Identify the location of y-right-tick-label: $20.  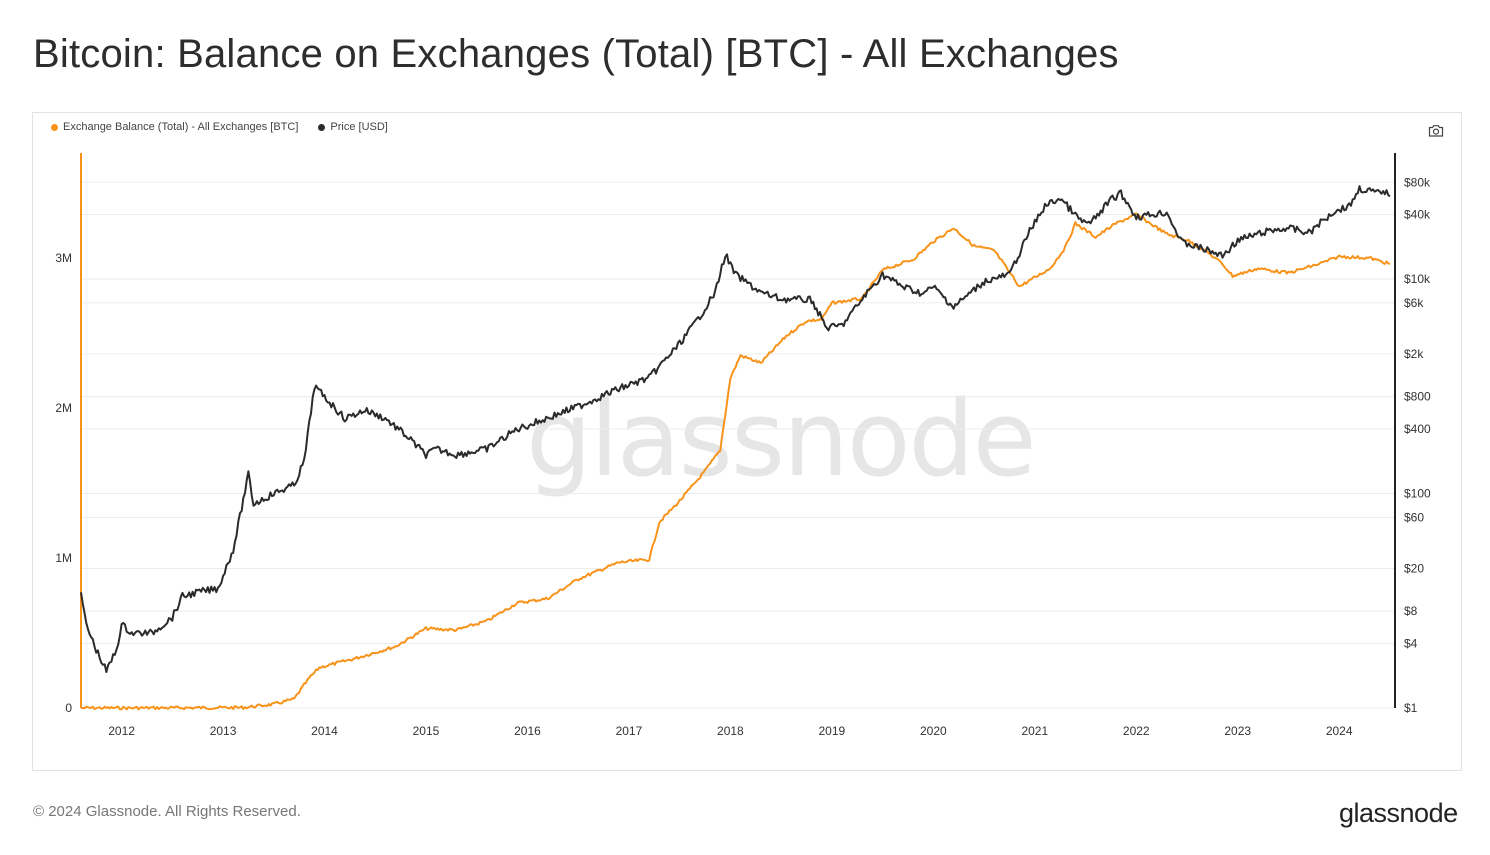
(1414, 568).